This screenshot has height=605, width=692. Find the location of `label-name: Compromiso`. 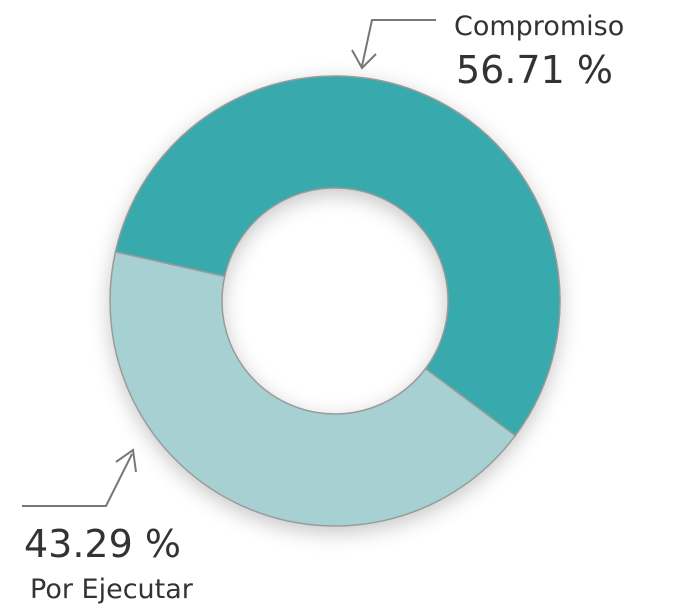

label-name: Compromiso is located at coordinates (539, 26).